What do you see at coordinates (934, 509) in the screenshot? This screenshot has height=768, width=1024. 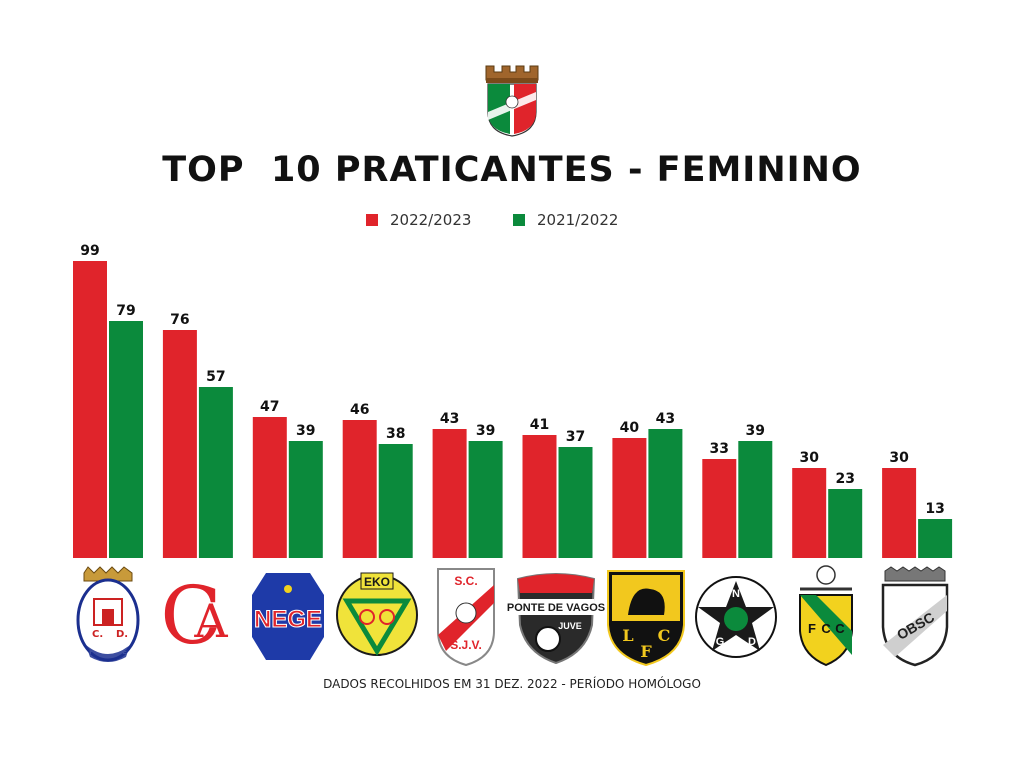 I see `data-label-series-b-10: 13` at bounding box center [934, 509].